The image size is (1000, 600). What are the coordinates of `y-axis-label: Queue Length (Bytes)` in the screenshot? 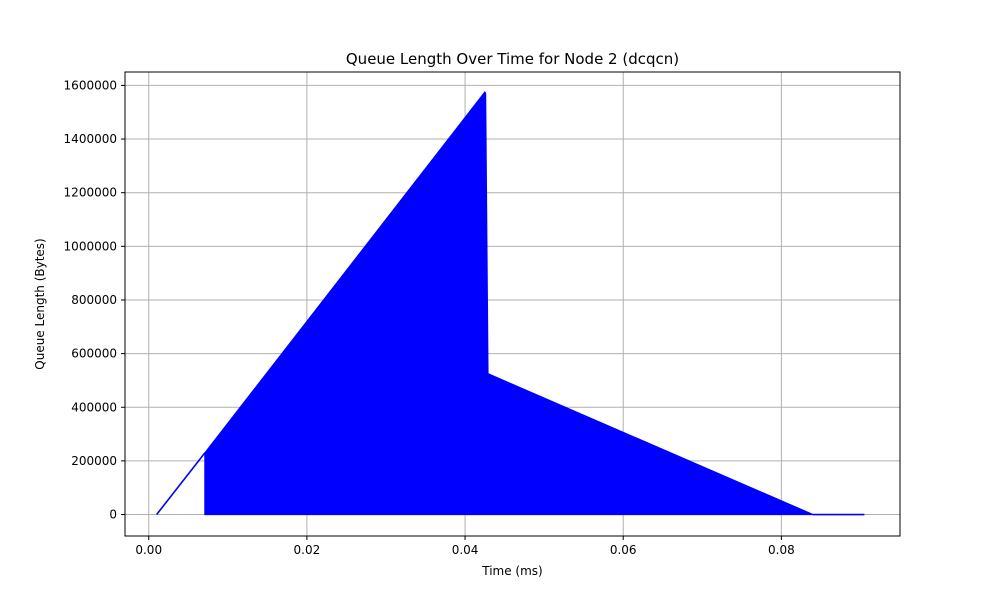 It's located at (40, 303).